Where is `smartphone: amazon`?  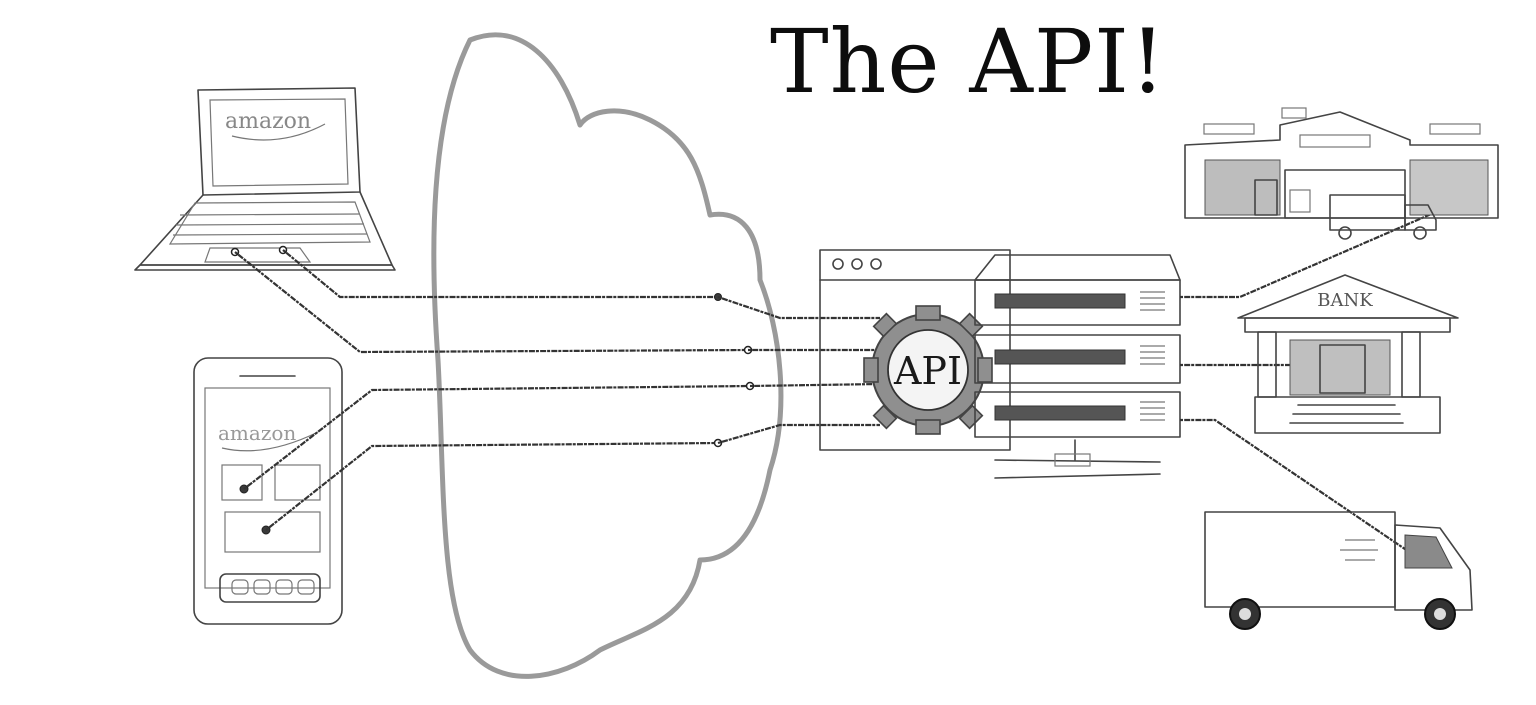 smartphone: amazon is located at coordinates (268, 491).